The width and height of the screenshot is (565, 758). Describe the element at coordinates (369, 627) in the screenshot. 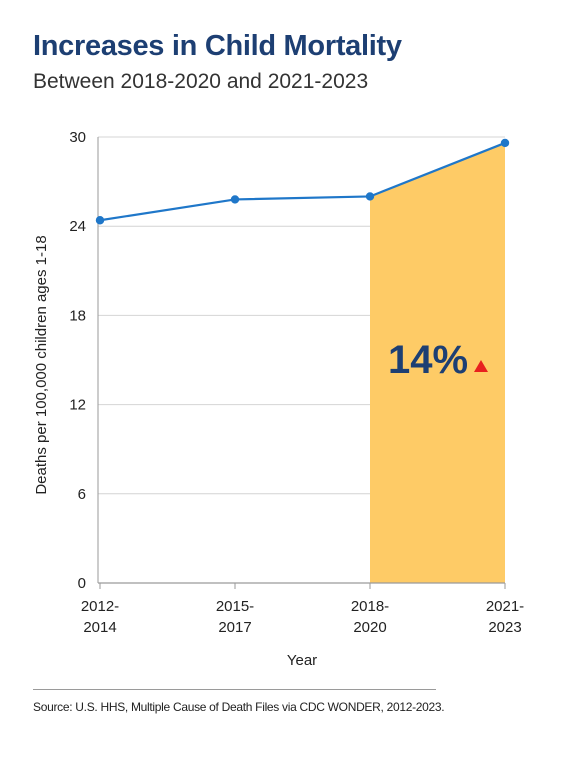

I see `x-tick-label: 2020` at that location.